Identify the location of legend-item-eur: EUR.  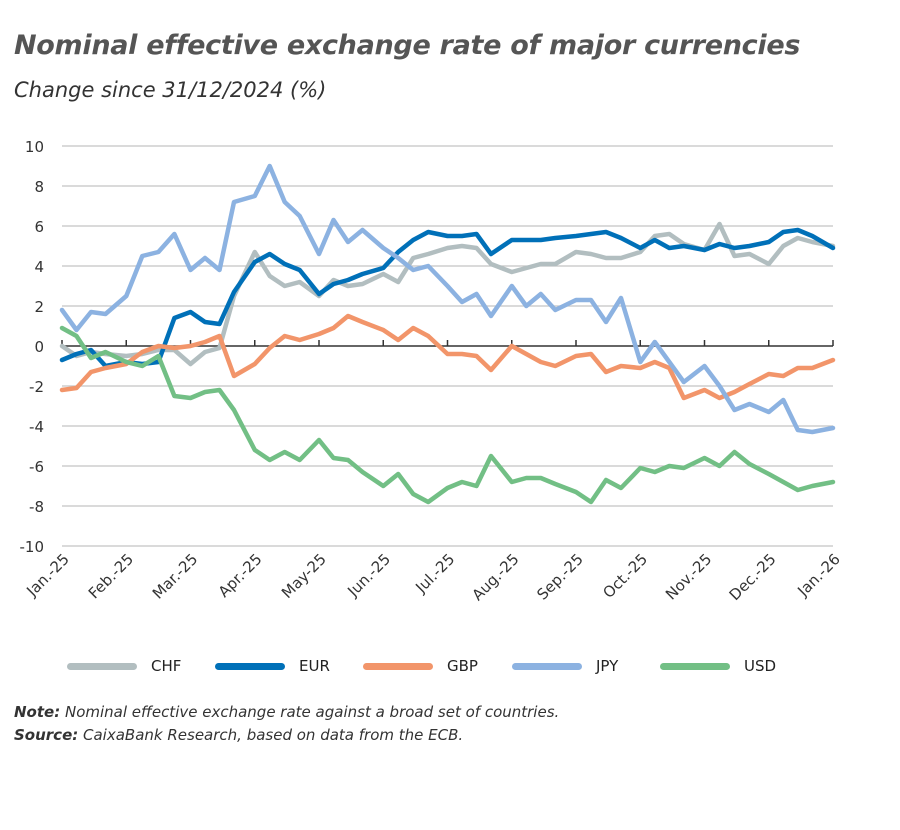
(272, 666).